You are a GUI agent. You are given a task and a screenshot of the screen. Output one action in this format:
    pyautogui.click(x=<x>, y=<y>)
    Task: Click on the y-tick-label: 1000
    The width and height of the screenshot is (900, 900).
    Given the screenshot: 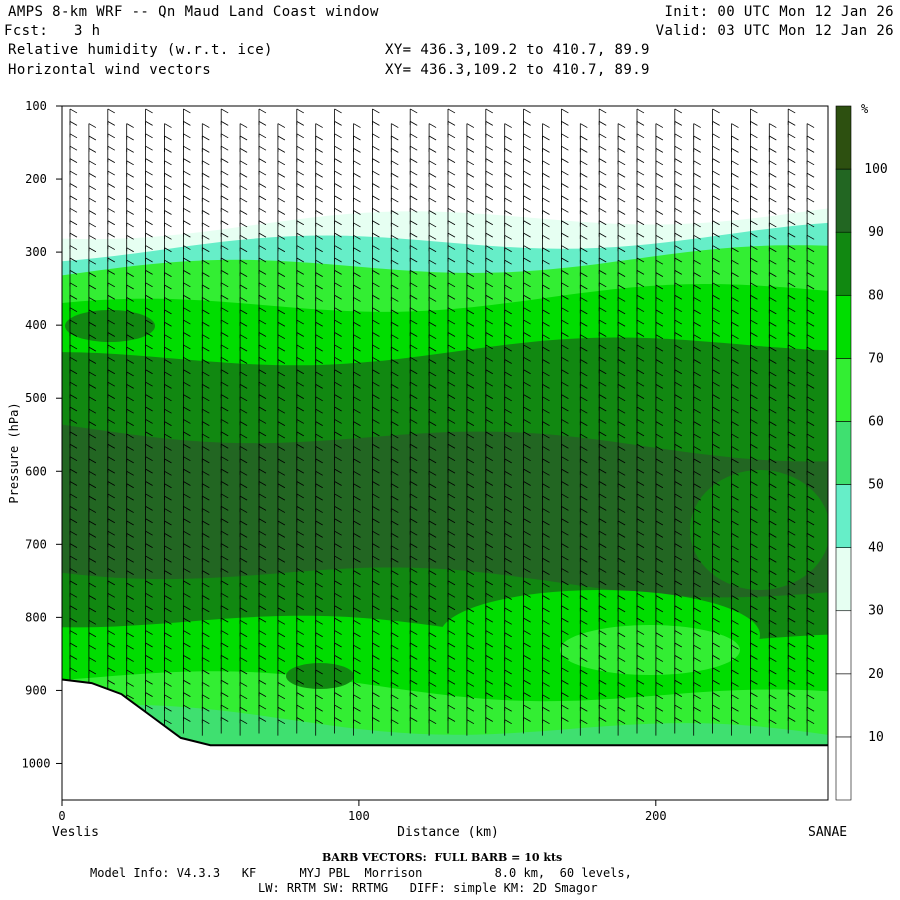 What is the action you would take?
    pyautogui.click(x=36, y=763)
    